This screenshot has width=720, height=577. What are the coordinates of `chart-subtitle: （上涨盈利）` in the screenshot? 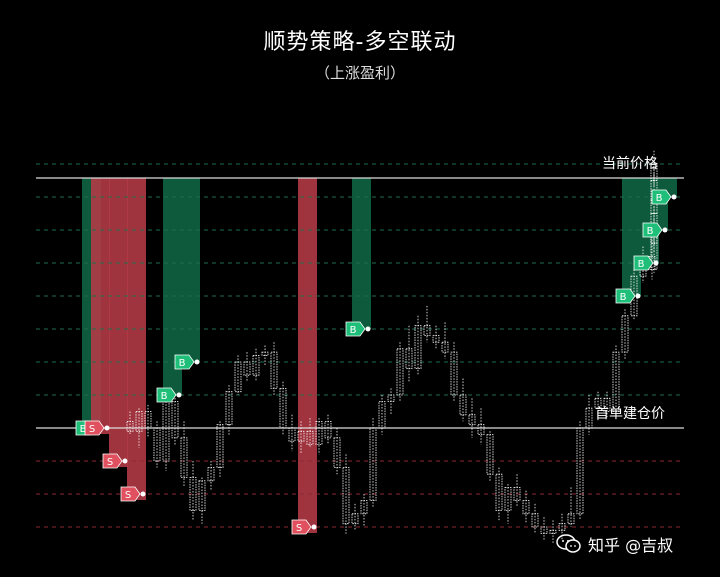 It's located at (359, 73).